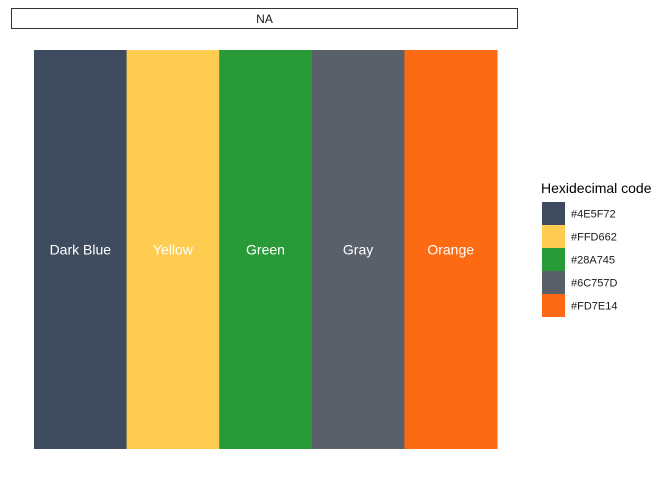 Image resolution: width=672 pixels, height=480 pixels. I want to click on legend-title: Hexidecimal code, so click(596, 188).